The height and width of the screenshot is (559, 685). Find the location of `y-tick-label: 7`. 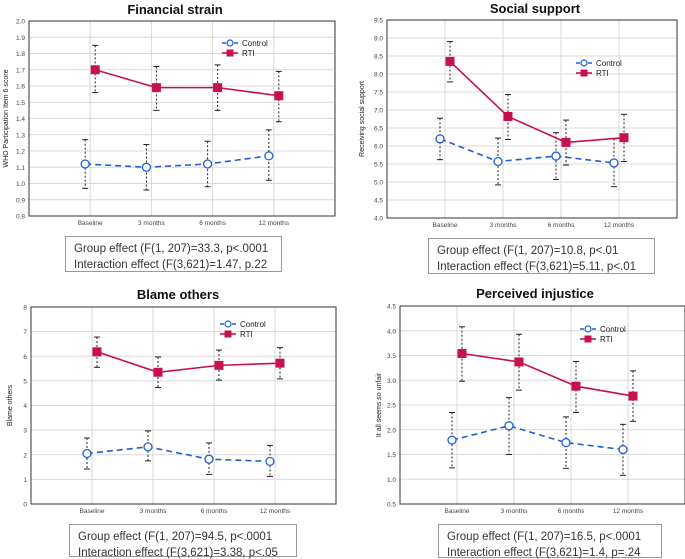

y-tick-label: 7 is located at coordinates (25, 332).